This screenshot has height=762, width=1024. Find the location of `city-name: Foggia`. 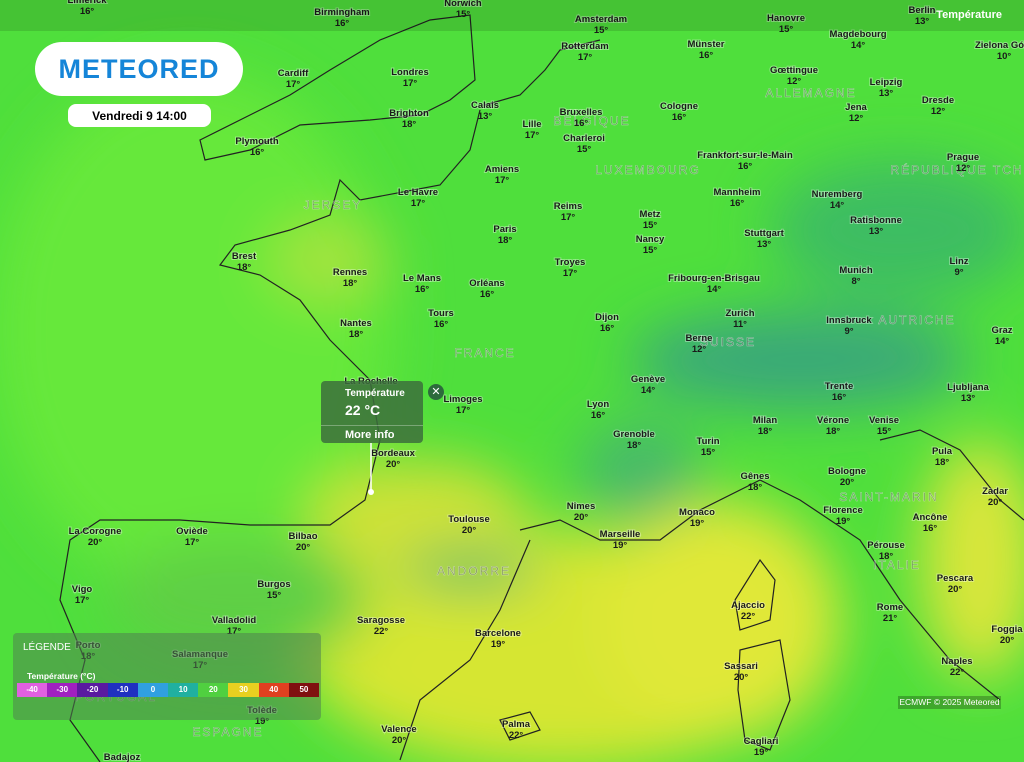

city-name: Foggia is located at coordinates (1007, 629).